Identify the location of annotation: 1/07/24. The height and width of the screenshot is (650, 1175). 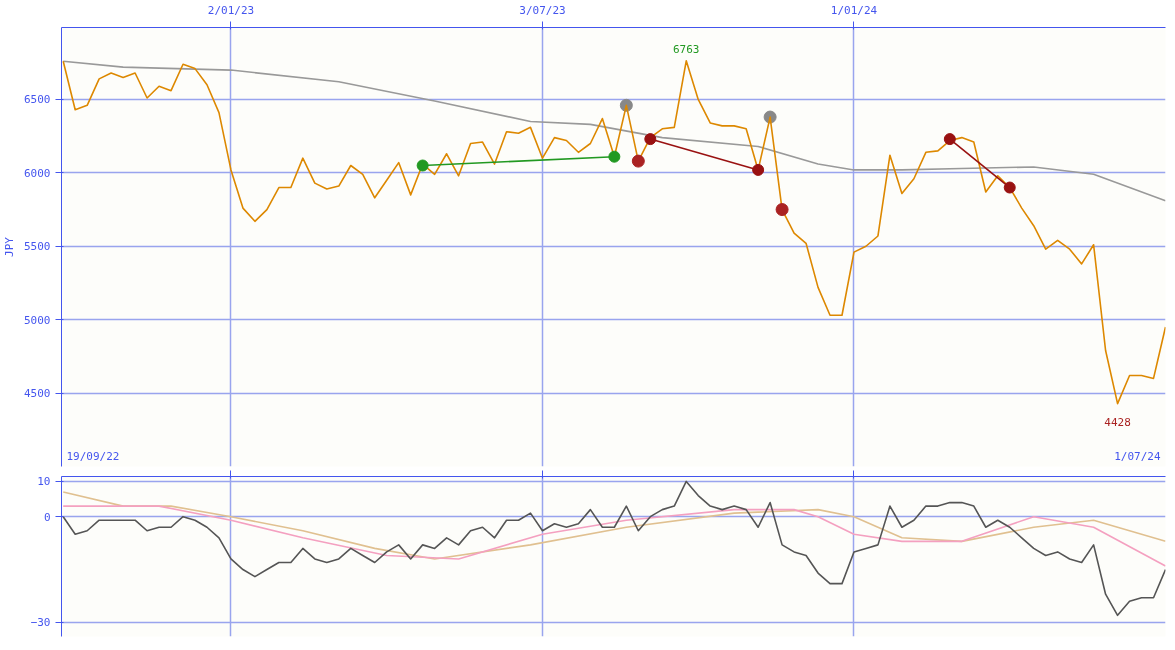
(1137, 456).